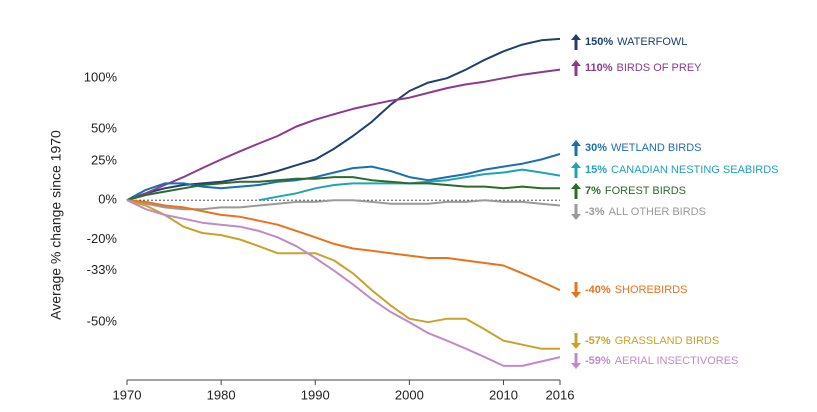 This screenshot has height=412, width=817. Describe the element at coordinates (102, 238) in the screenshot. I see `y-tick-label: -20%` at that location.